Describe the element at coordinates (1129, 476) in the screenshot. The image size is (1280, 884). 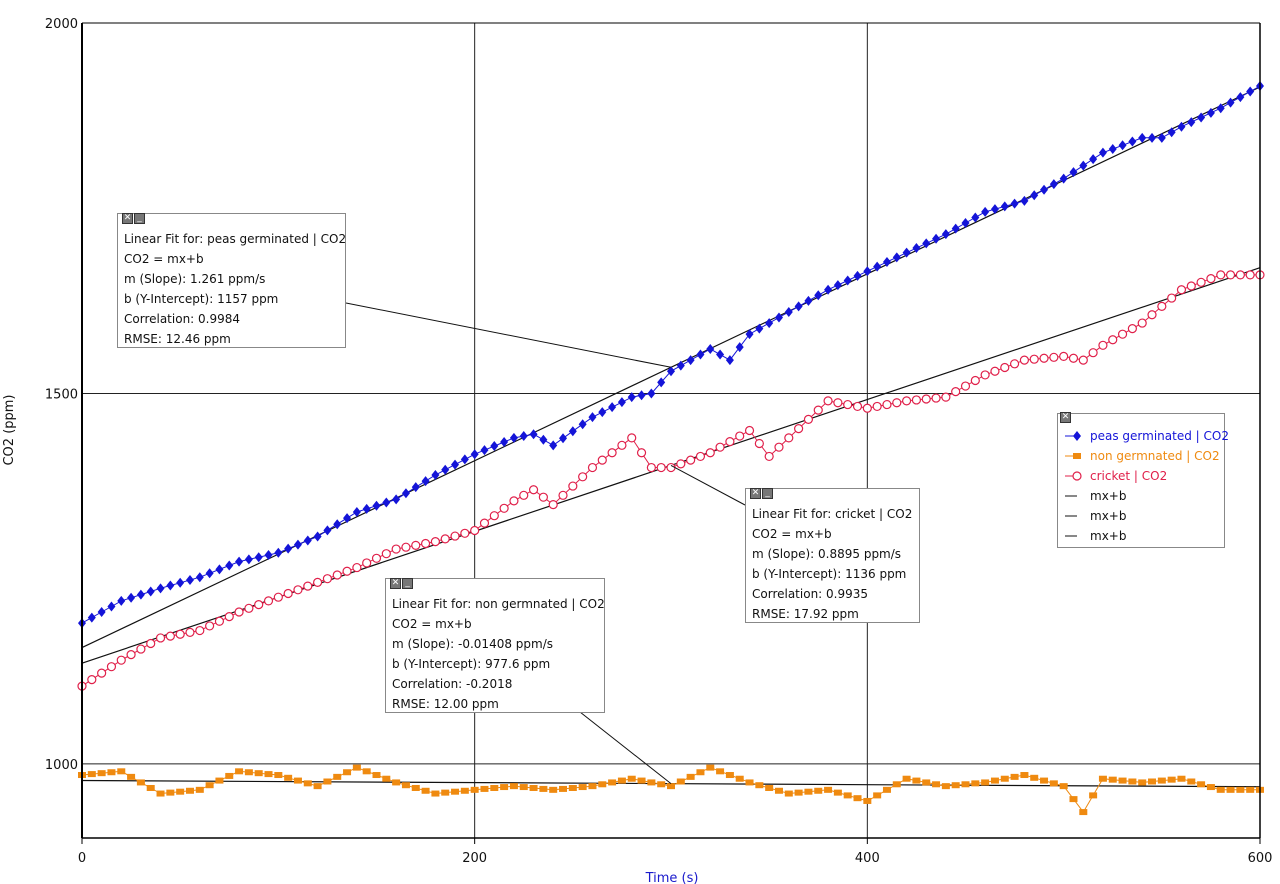
I see `legend-label: cricket | CO2` at that location.